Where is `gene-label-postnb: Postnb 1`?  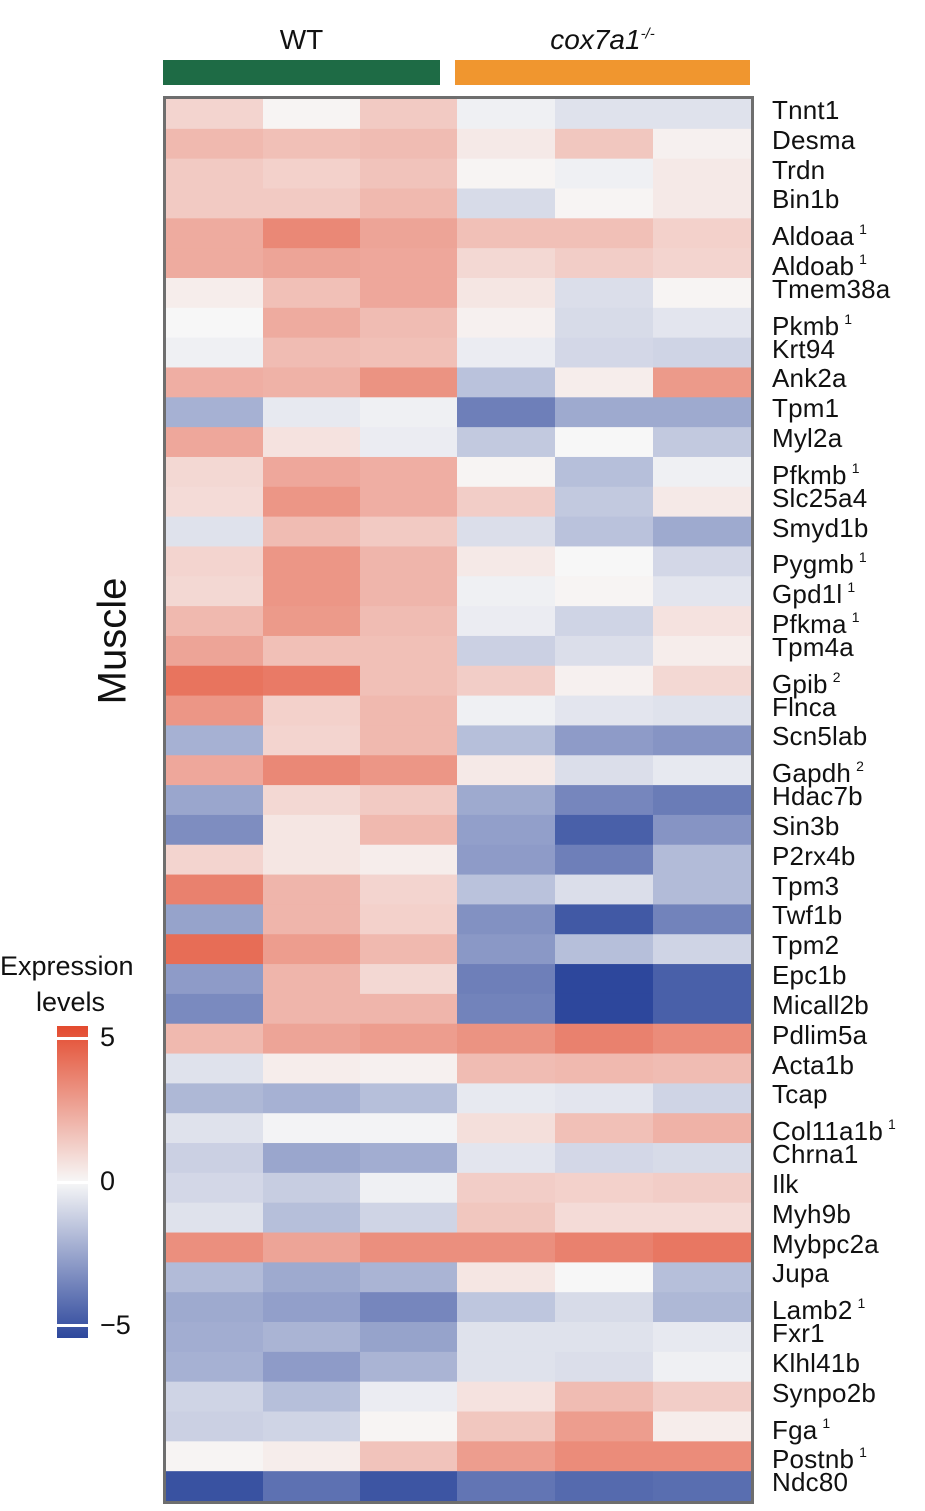
gene-label-postnb: Postnb 1 is located at coordinates (819, 1456).